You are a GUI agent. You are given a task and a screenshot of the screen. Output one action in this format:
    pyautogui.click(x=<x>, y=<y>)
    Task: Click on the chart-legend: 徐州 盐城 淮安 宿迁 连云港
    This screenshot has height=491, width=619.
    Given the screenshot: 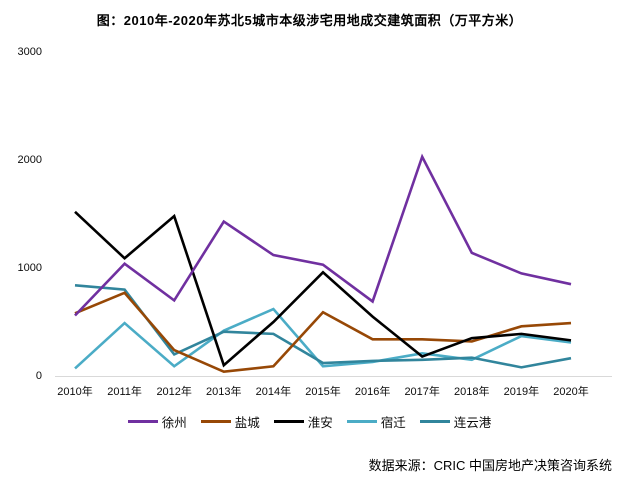 What is the action you would take?
    pyautogui.click(x=309, y=421)
    